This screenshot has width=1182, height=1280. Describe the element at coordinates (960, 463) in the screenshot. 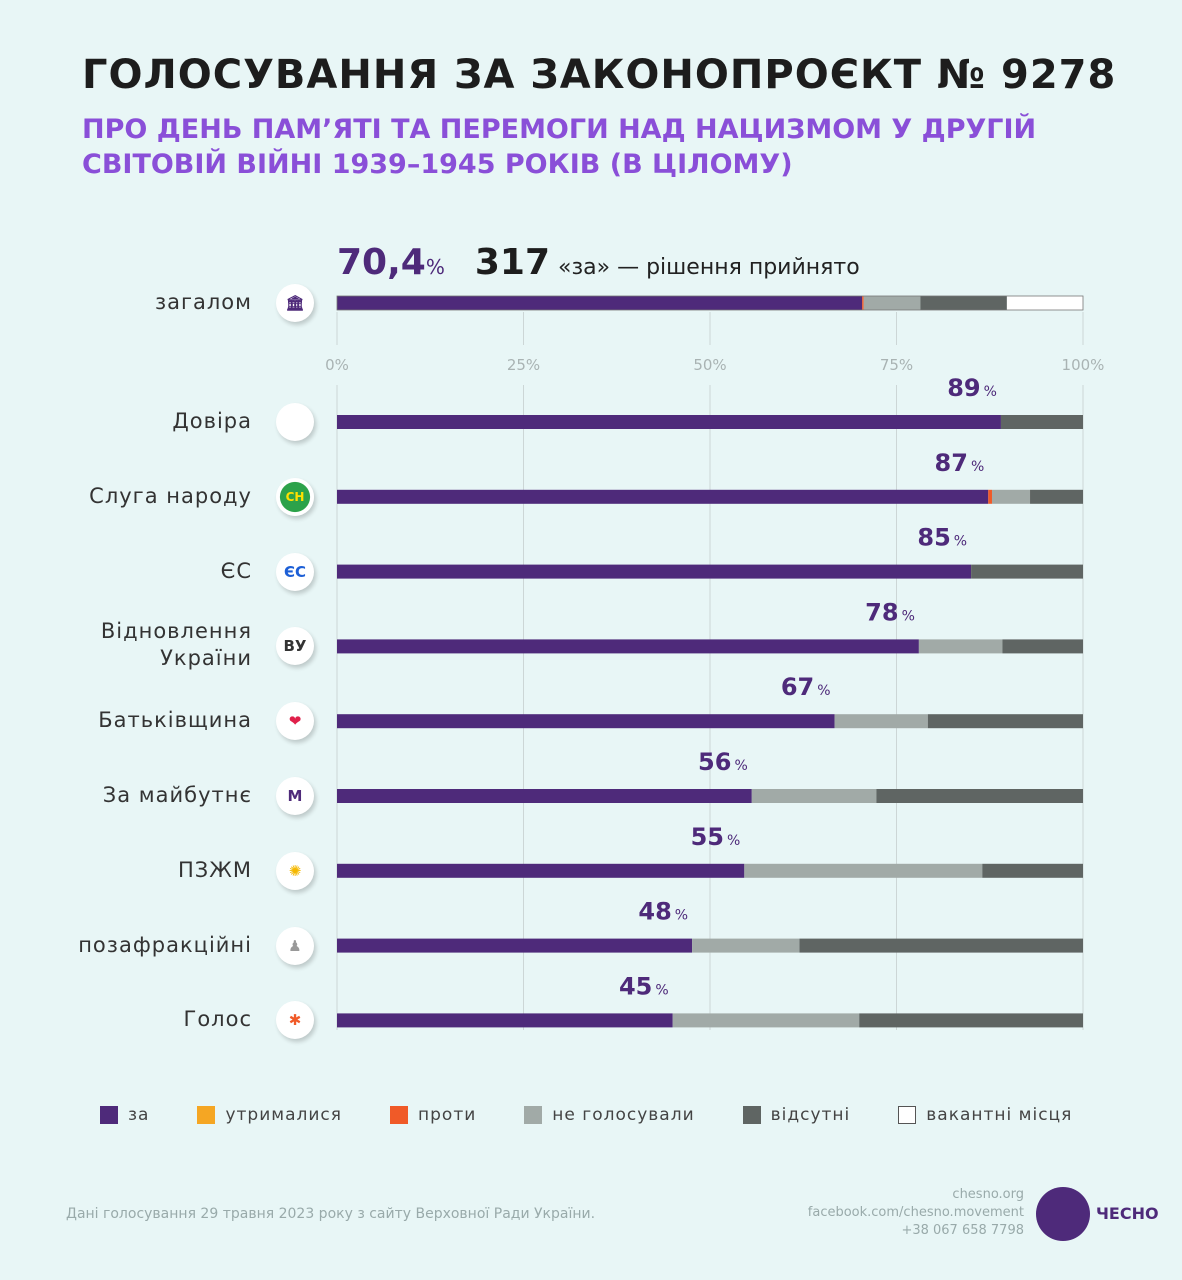

I see `party-percent-label: 87%` at that location.